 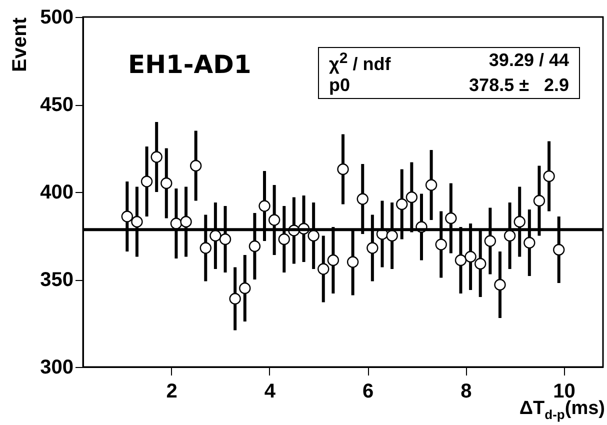 I want to click on annotation: χ$^{2}$ / ndf, so click(x=360, y=62).